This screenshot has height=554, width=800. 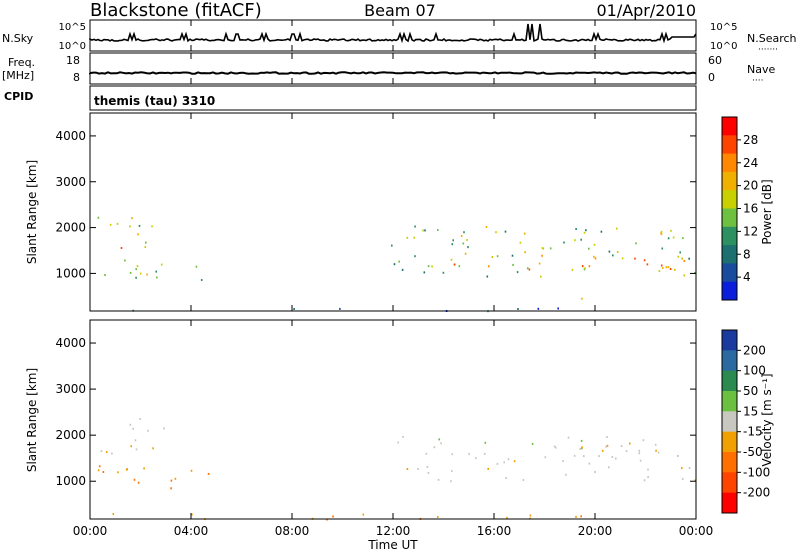 I want to click on freq-tick-top: 18, so click(x=73, y=60).